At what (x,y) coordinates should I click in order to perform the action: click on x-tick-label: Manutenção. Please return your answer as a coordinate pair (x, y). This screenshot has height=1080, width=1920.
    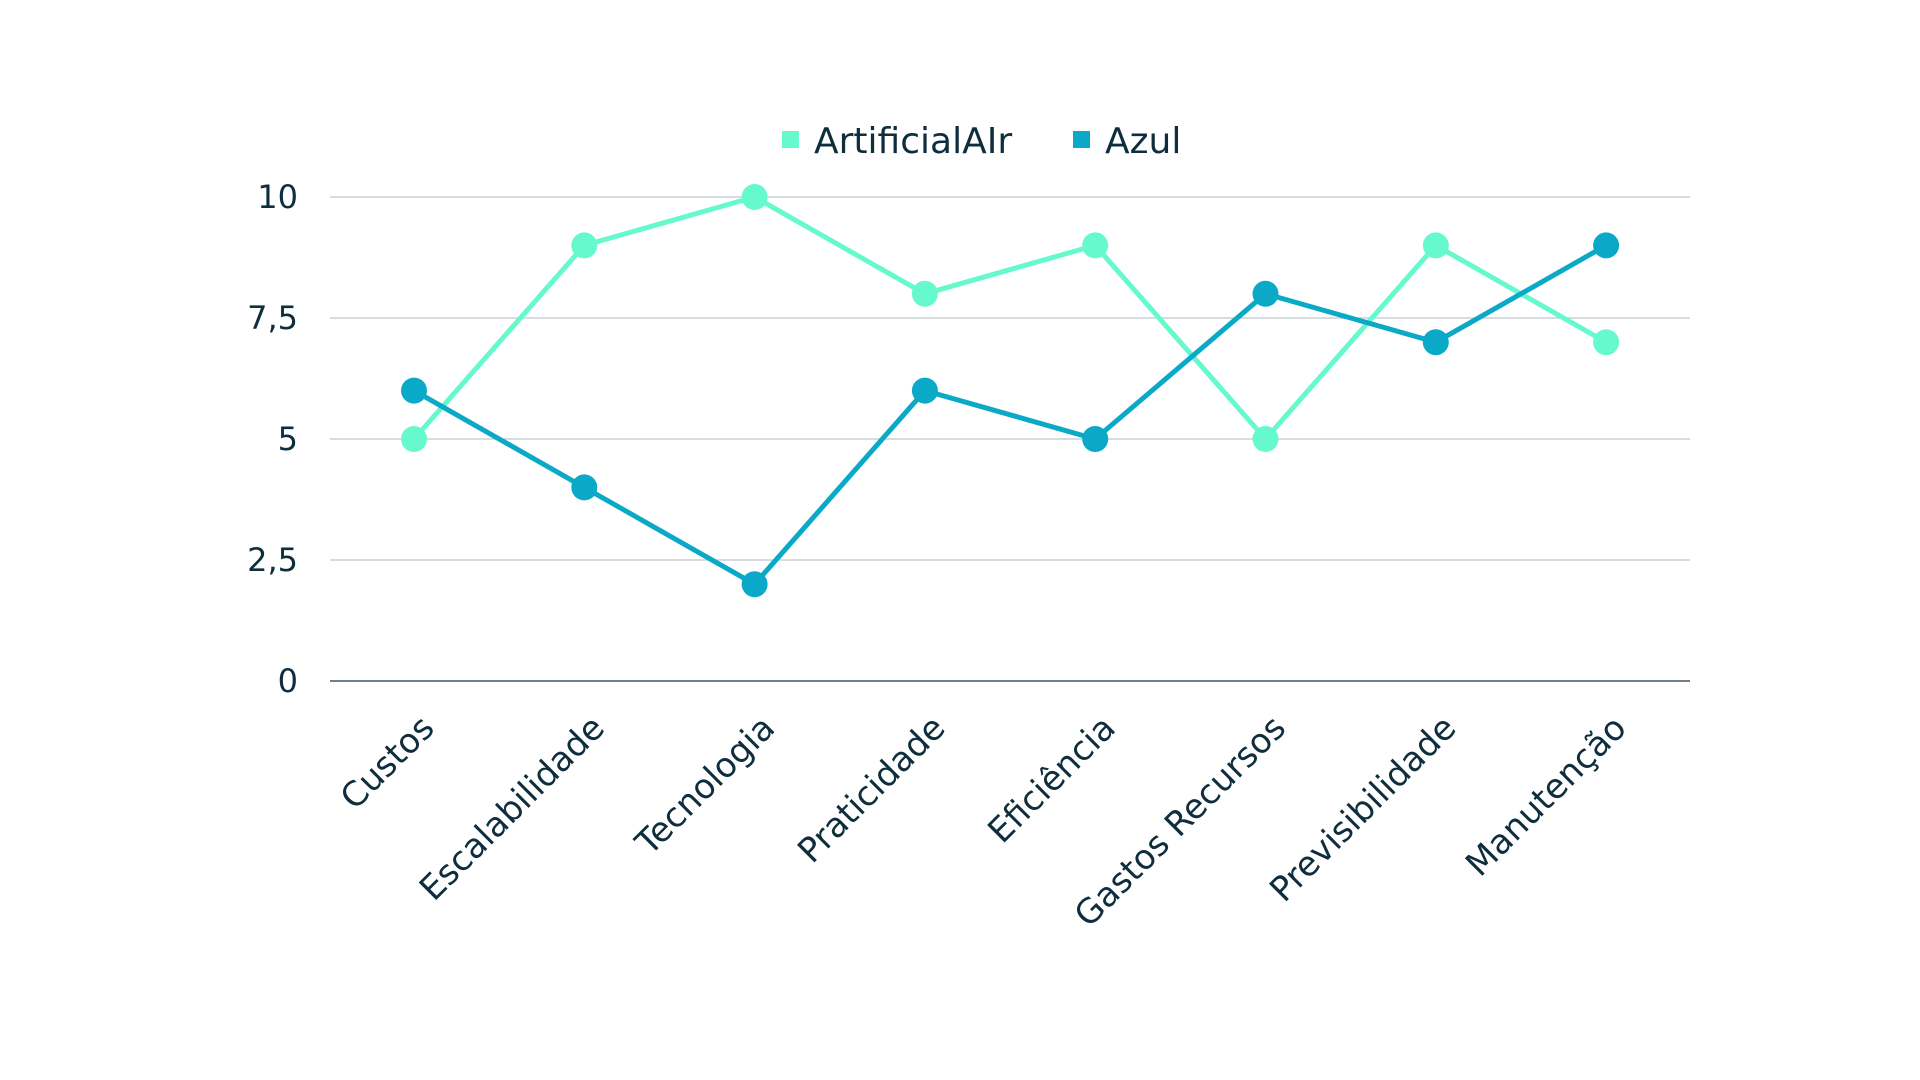
    Looking at the image, I should click on (1546, 796).